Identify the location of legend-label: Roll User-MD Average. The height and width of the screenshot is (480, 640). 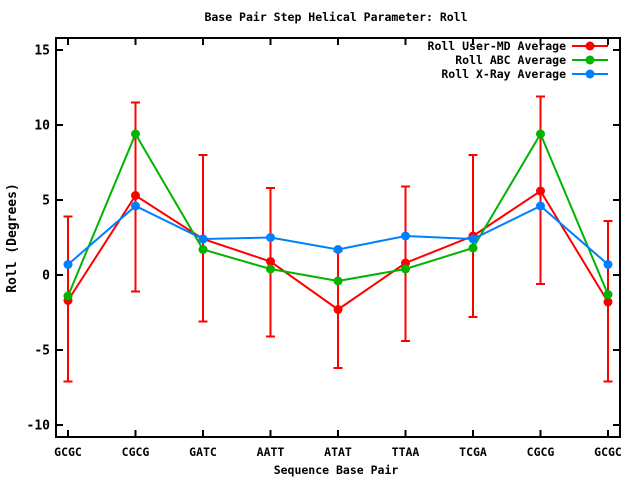
(497, 46).